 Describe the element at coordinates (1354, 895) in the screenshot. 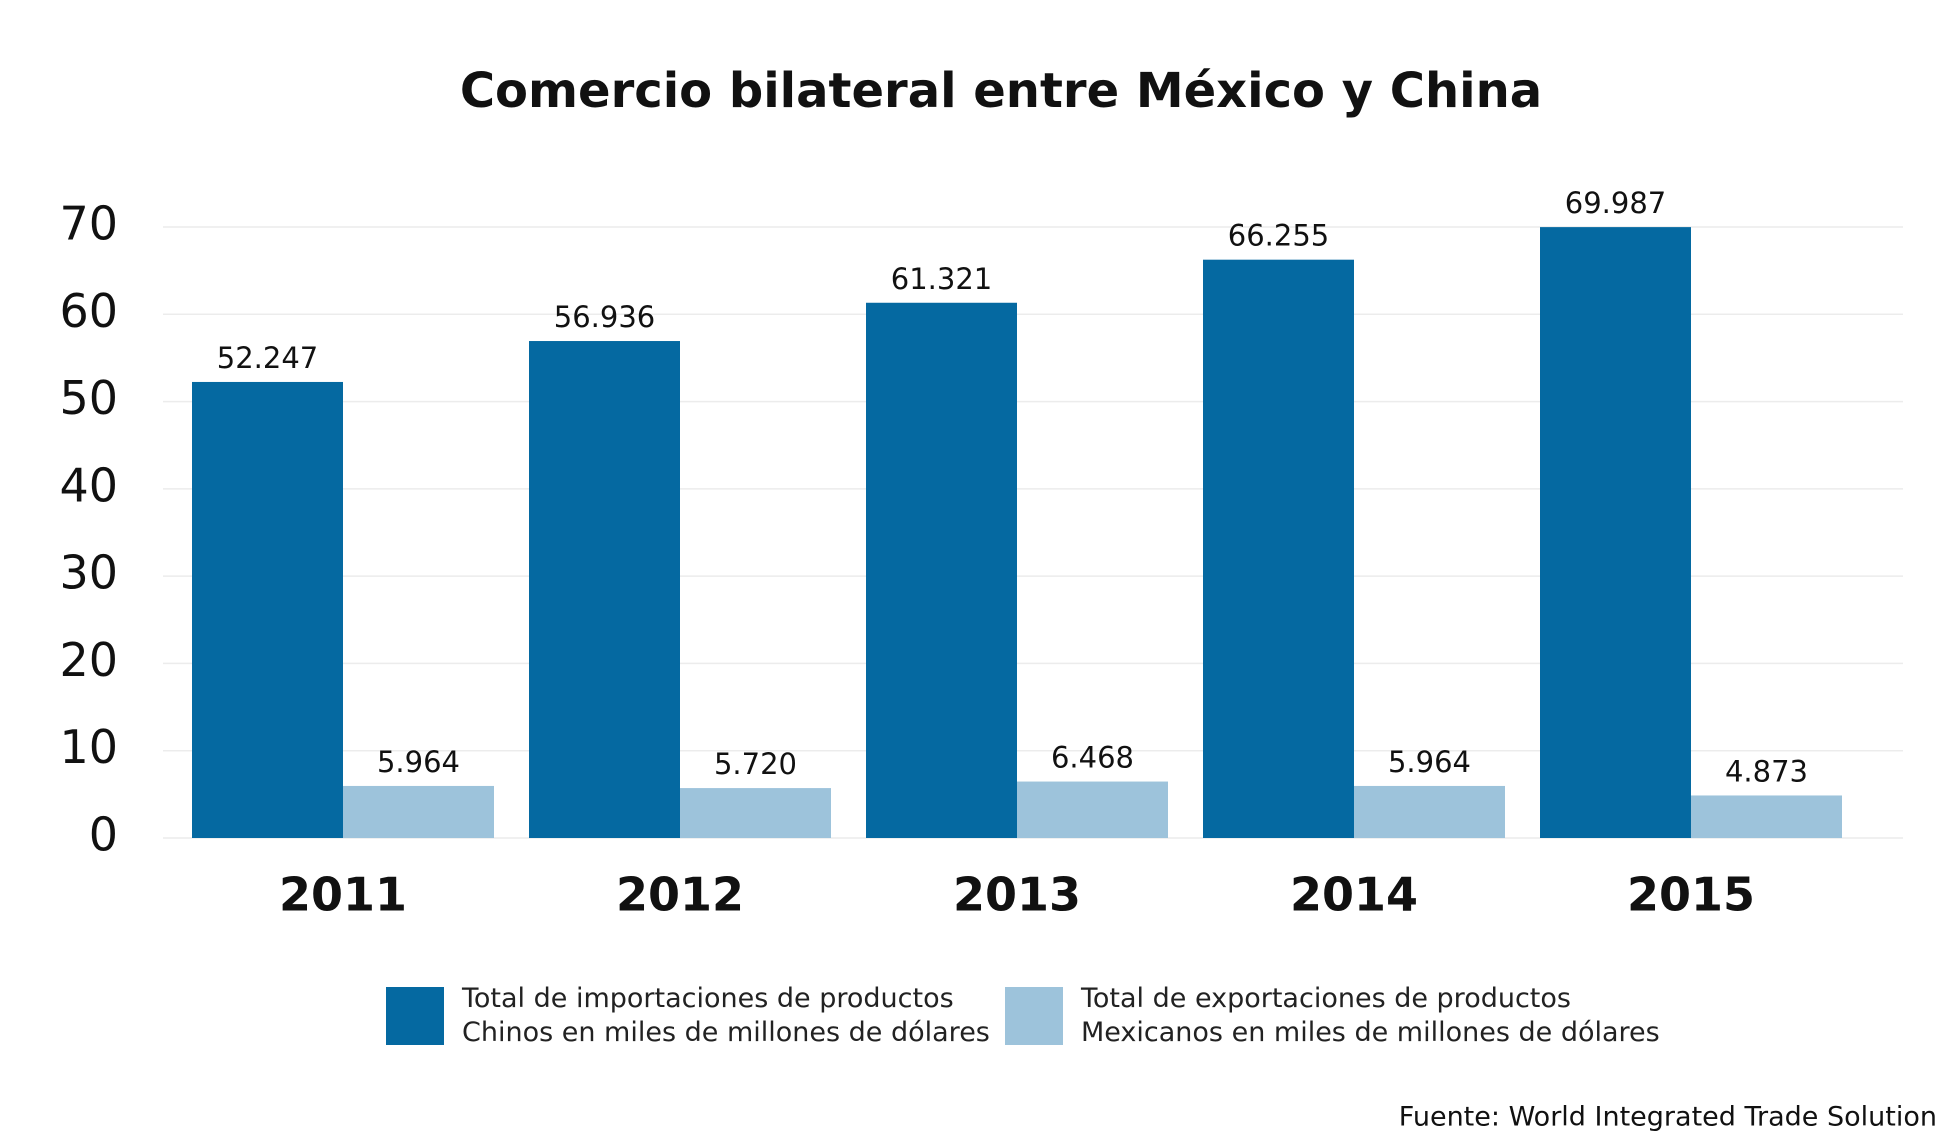

I see `x-tick-label: 2014` at that location.